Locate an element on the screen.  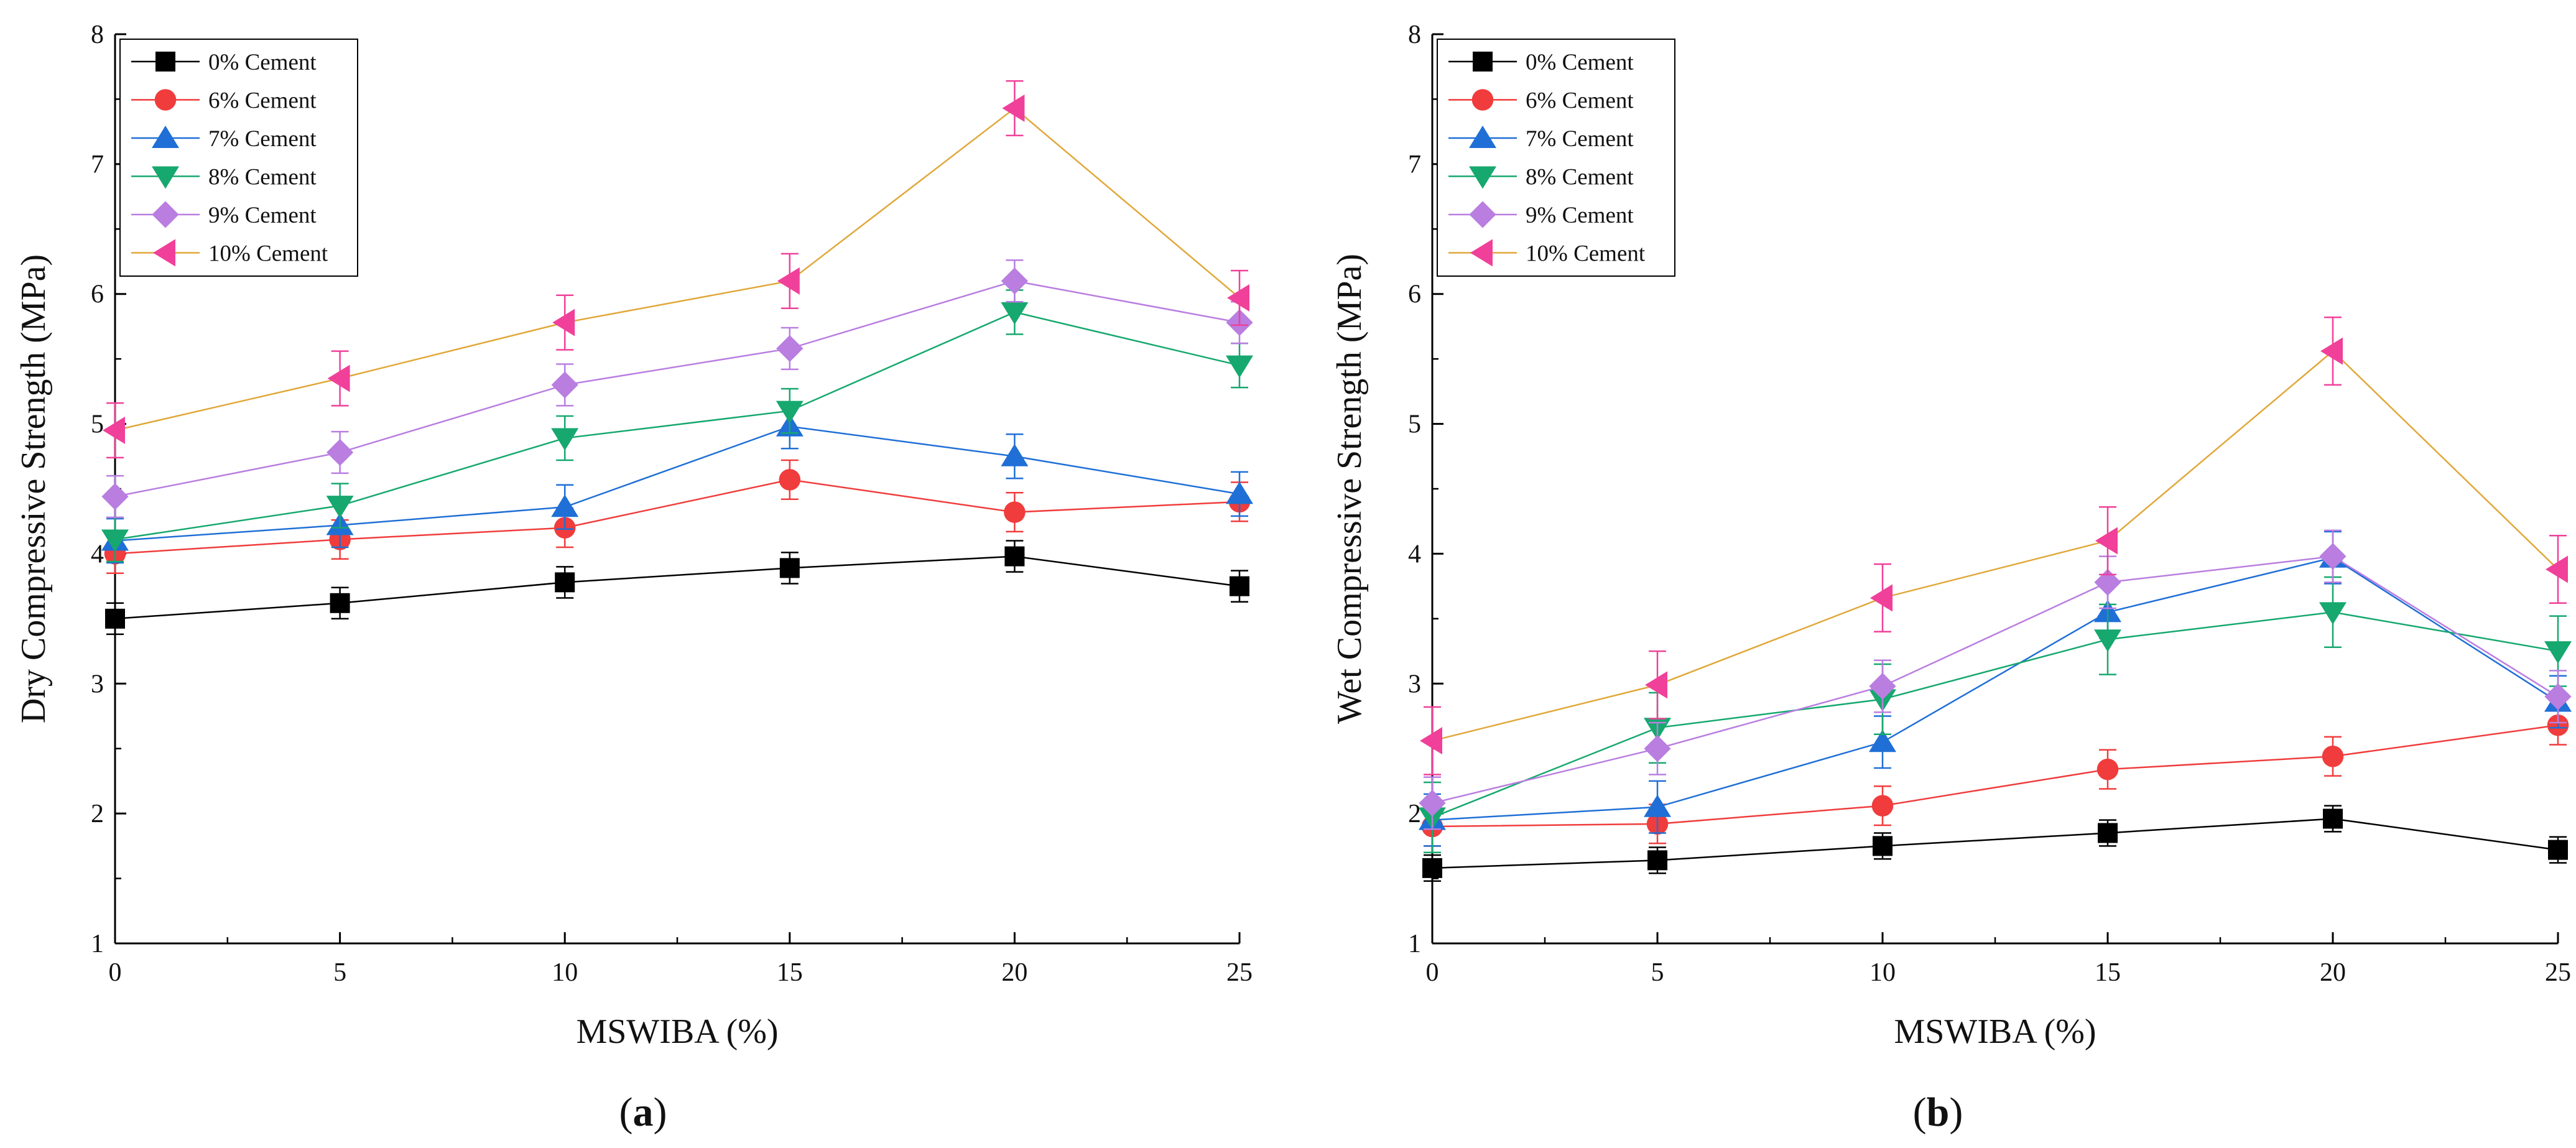
y-axis-title: Dry Compressive Strength (MPa) is located at coordinates (33, 488).